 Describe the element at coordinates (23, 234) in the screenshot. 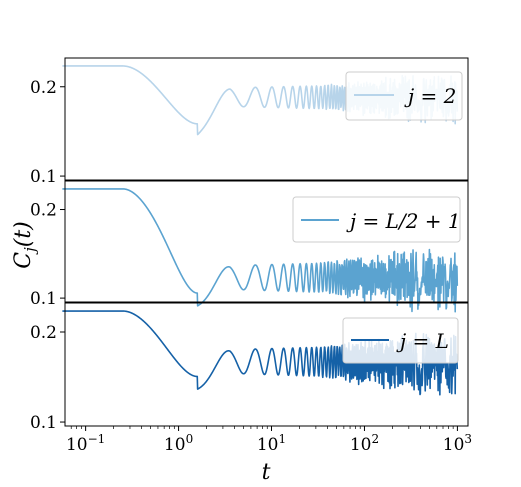

I see `y-axis-label-arg: (t)` at that location.